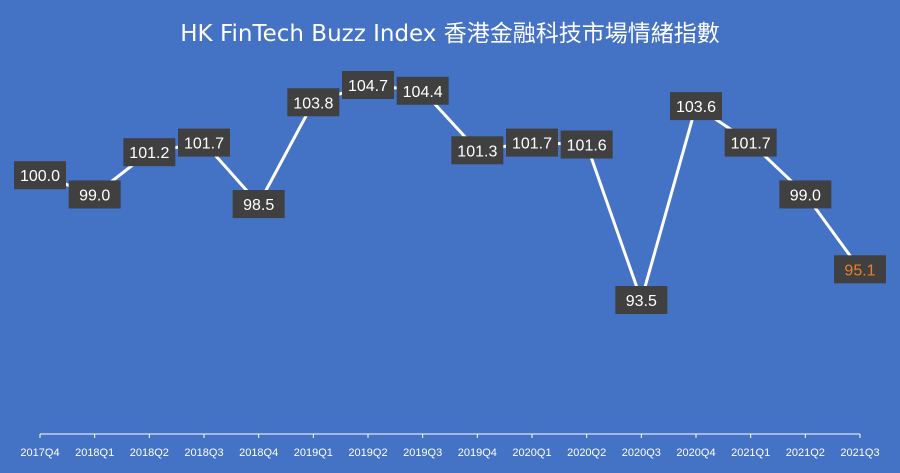 The width and height of the screenshot is (900, 473). What do you see at coordinates (750, 453) in the screenshot?
I see `x-tick-label: 2021Q1` at bounding box center [750, 453].